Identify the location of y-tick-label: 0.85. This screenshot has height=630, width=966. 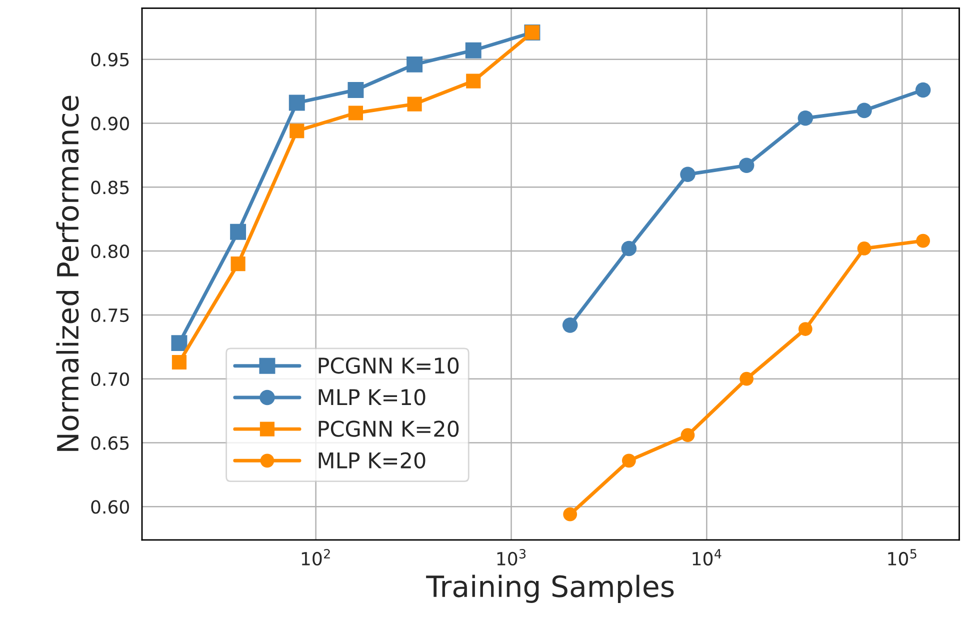
(110, 187).